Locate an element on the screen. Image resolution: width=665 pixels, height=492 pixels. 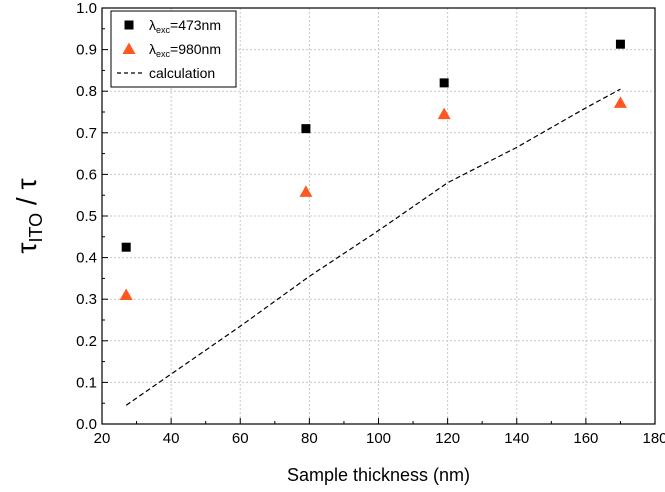
x-tick-label: 100 is located at coordinates (378, 438).